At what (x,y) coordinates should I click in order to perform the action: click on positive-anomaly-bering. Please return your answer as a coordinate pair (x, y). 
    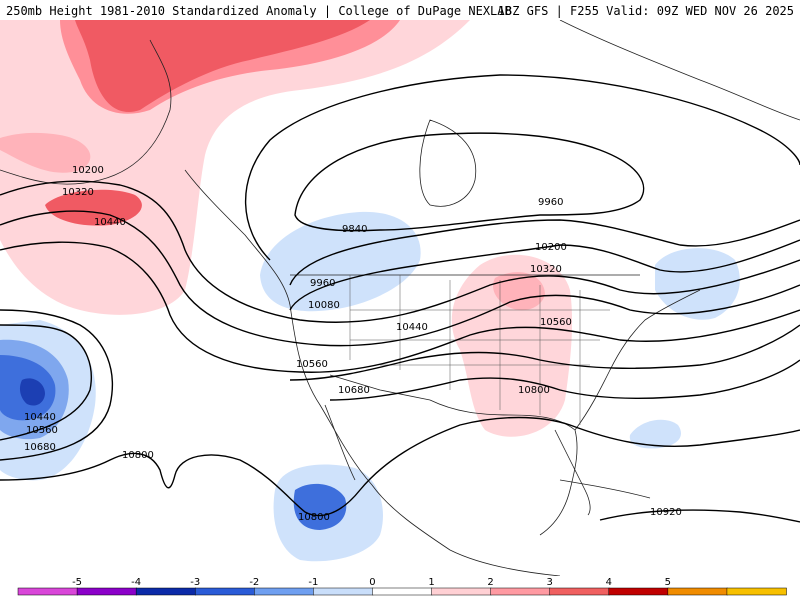
    Looking at the image, I should click on (93, 207).